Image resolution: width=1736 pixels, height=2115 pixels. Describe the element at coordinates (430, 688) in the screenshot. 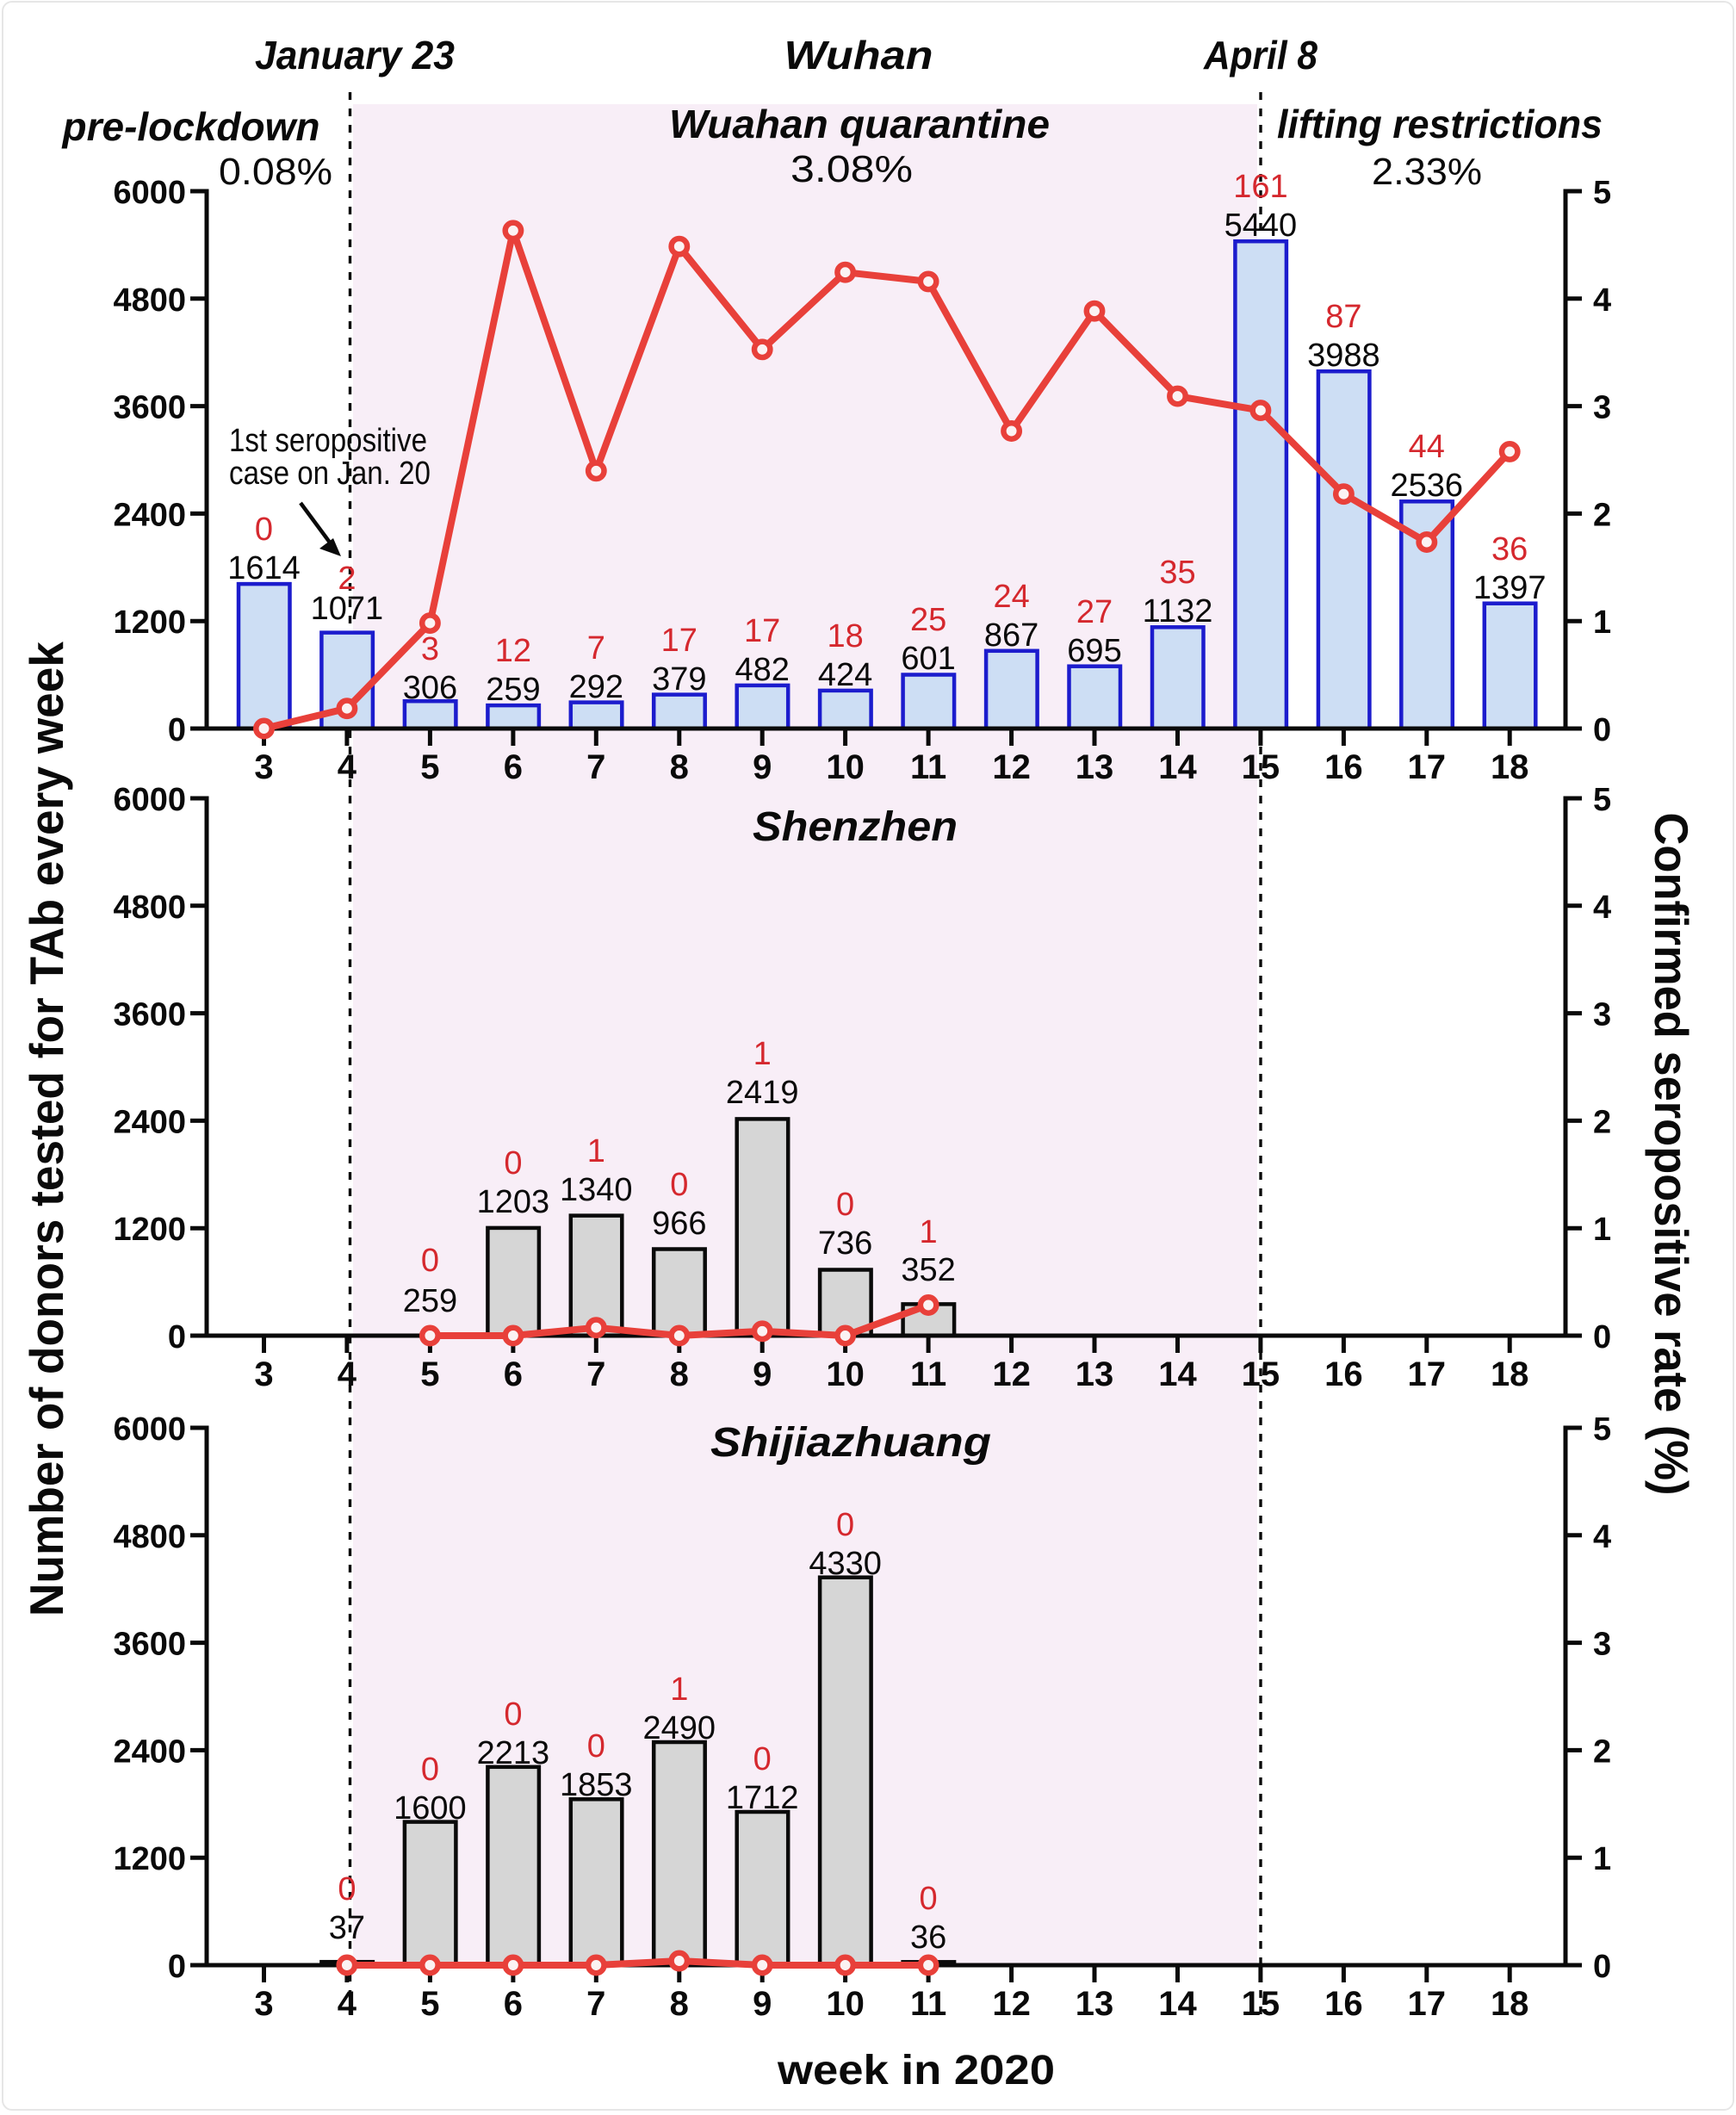

I see `svg-text: 306` at that location.